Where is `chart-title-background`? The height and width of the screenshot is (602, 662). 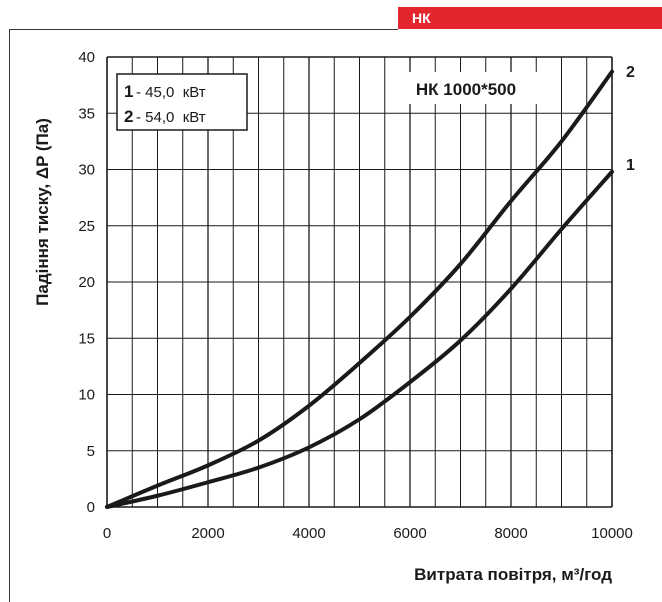 chart-title-background is located at coordinates (466, 88).